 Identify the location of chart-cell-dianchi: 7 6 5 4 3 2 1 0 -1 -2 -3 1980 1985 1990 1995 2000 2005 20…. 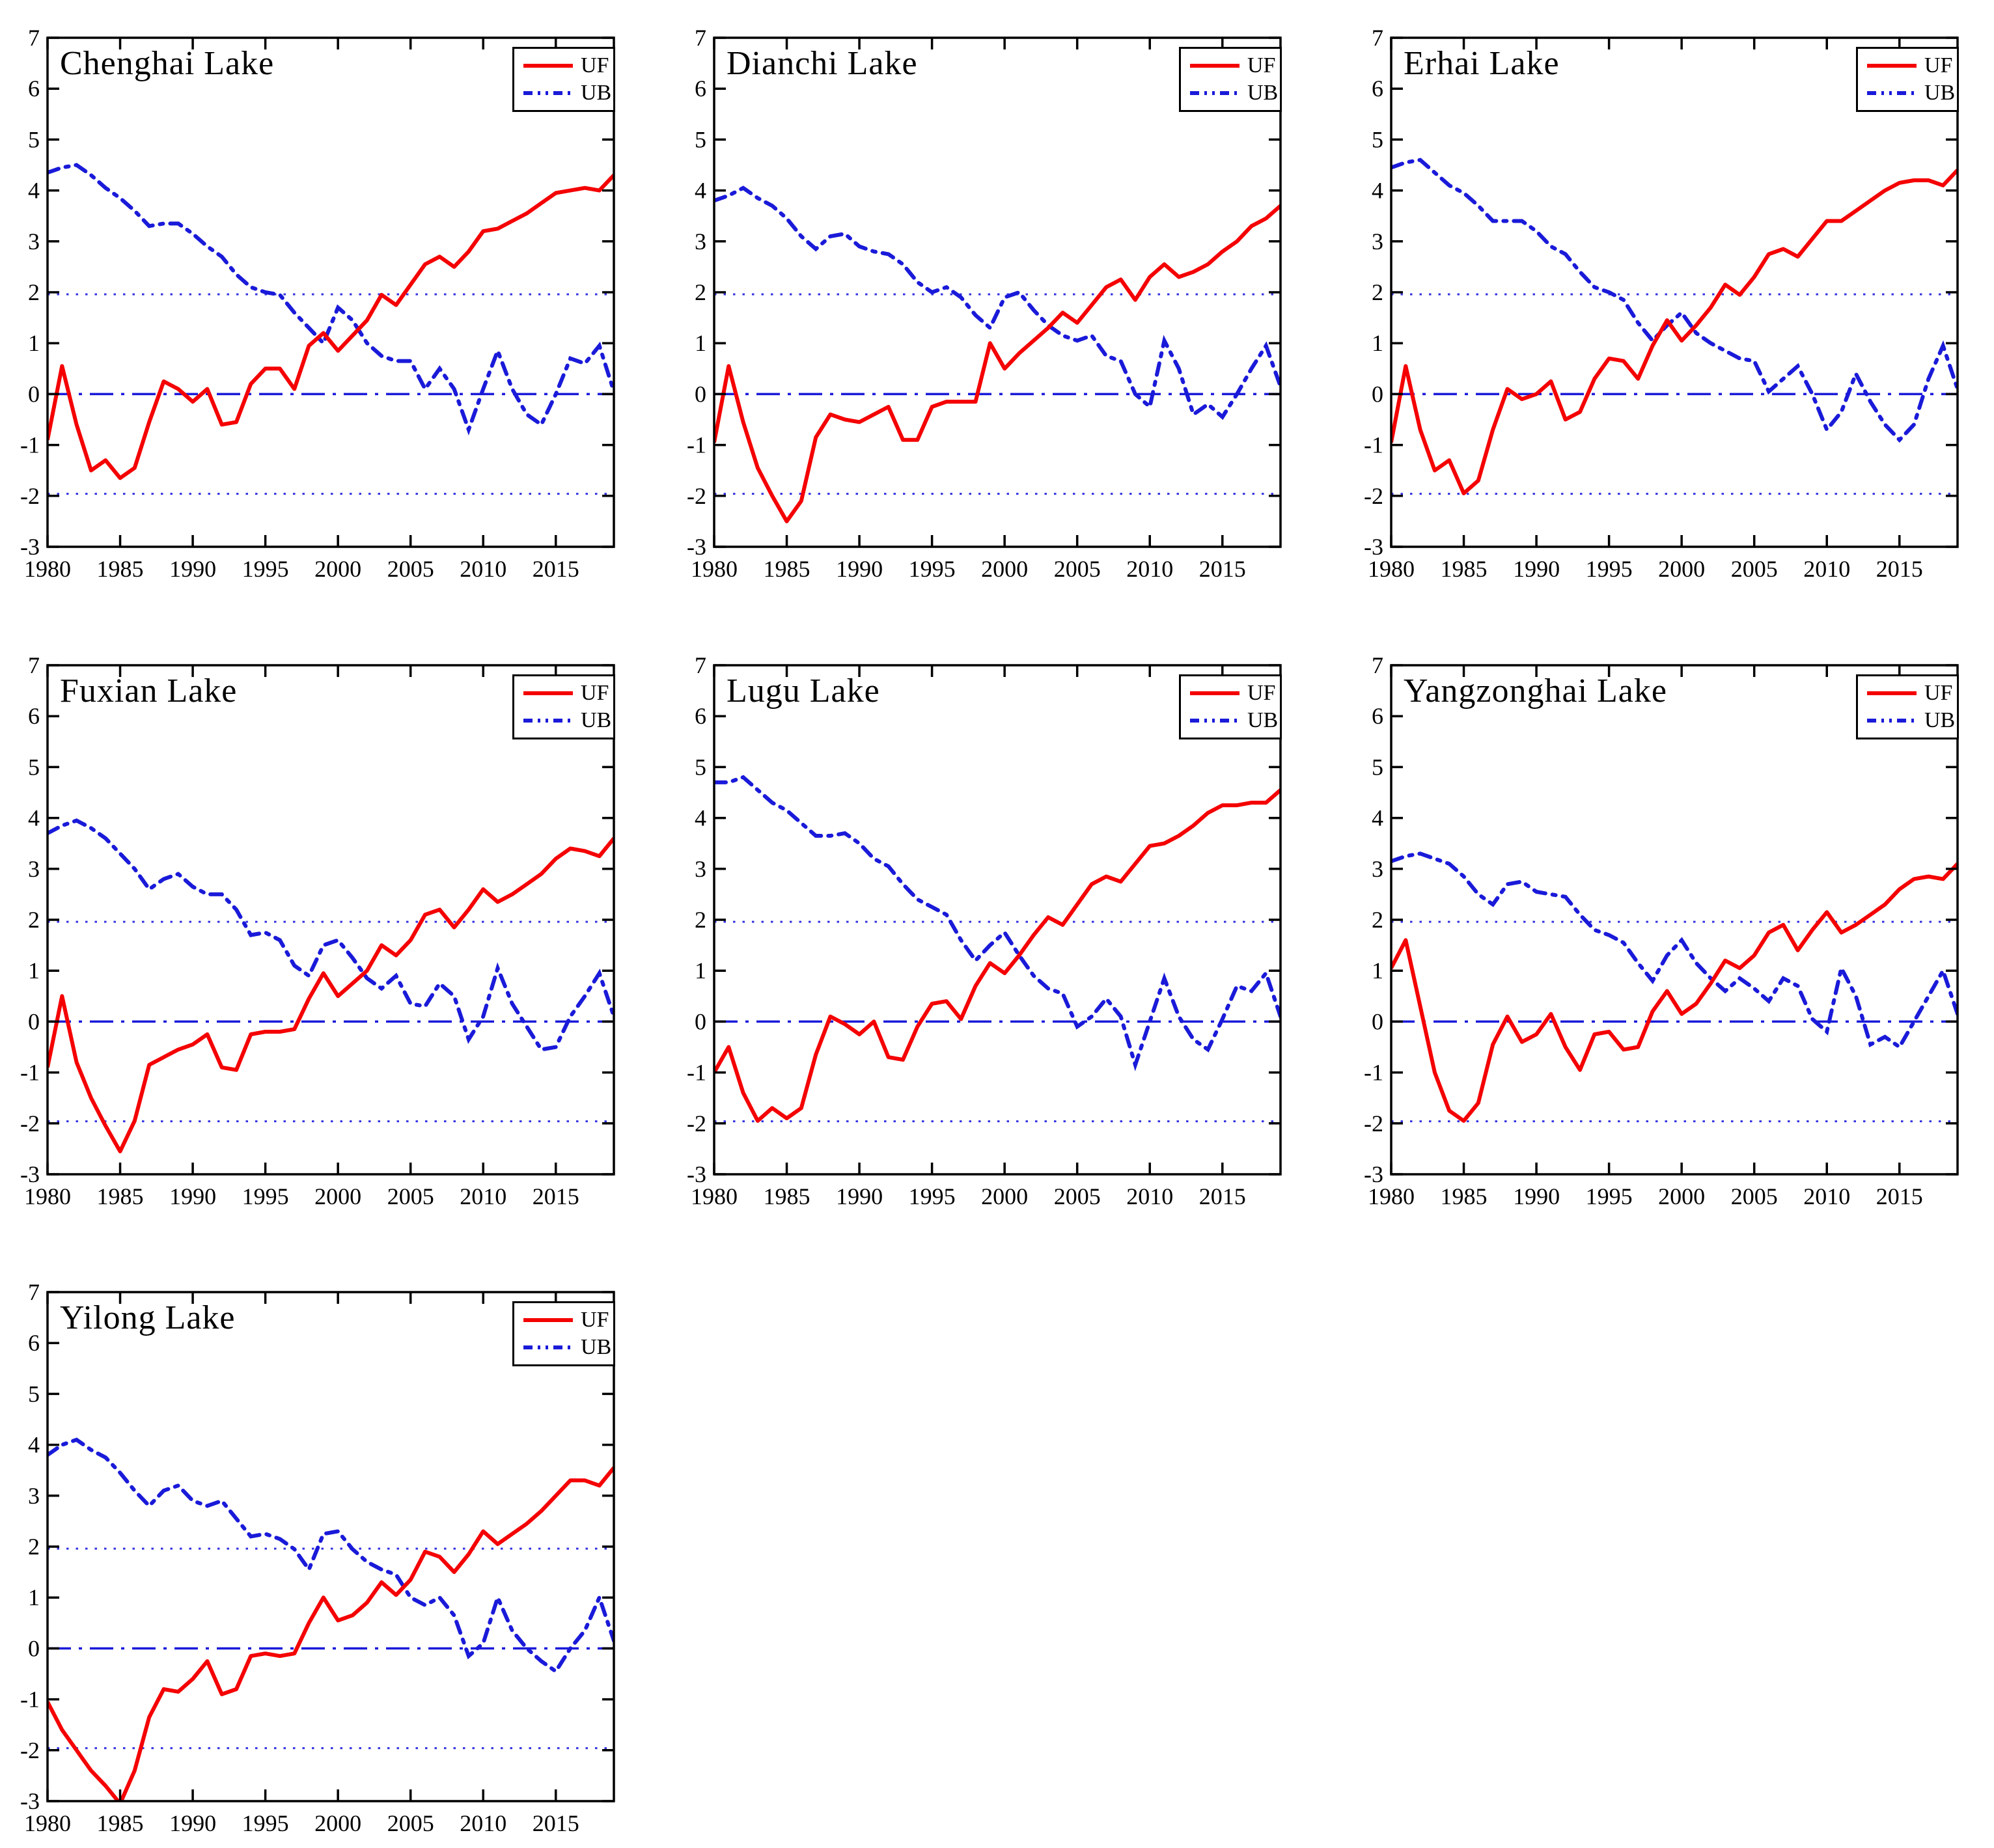
(1000, 313).